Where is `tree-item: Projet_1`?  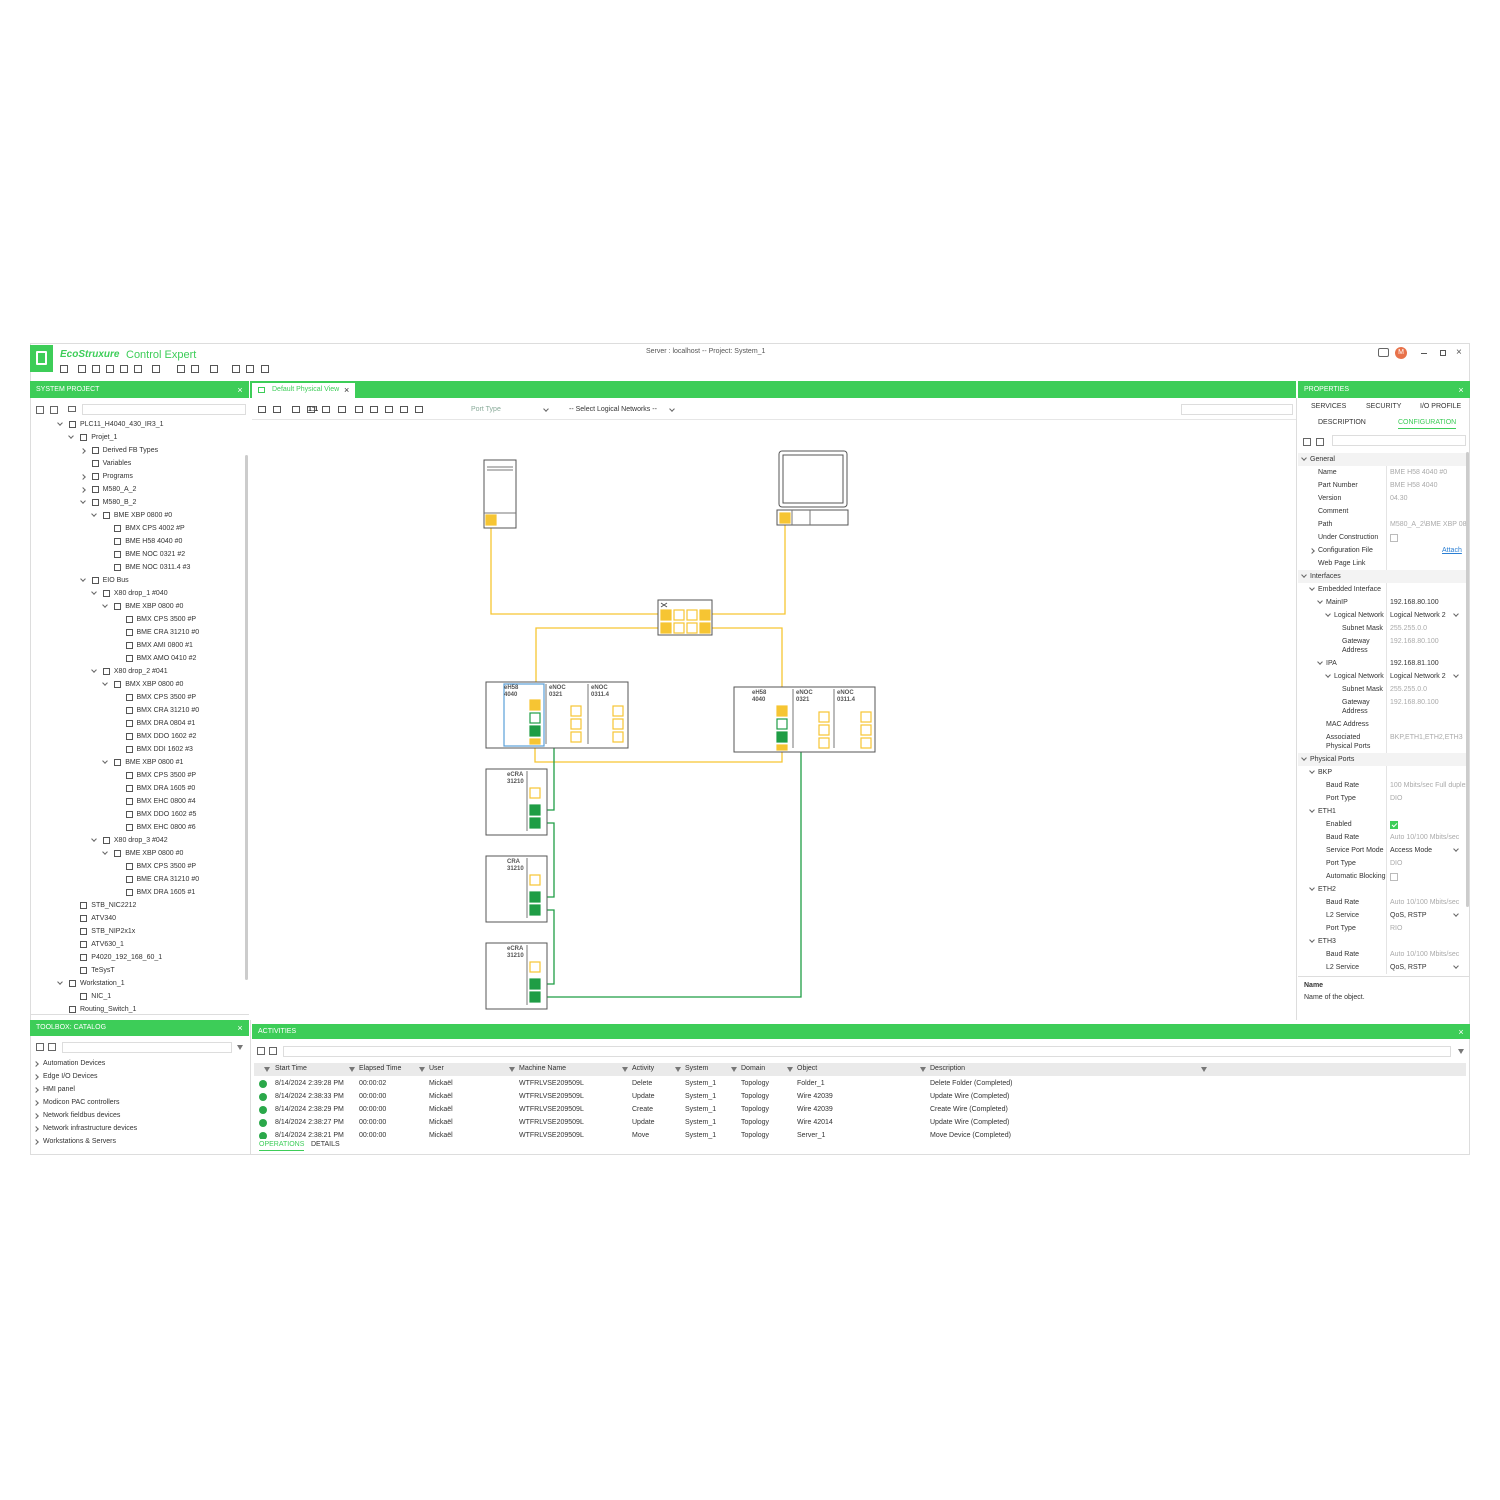 tree-item: Projet_1 is located at coordinates (104, 437).